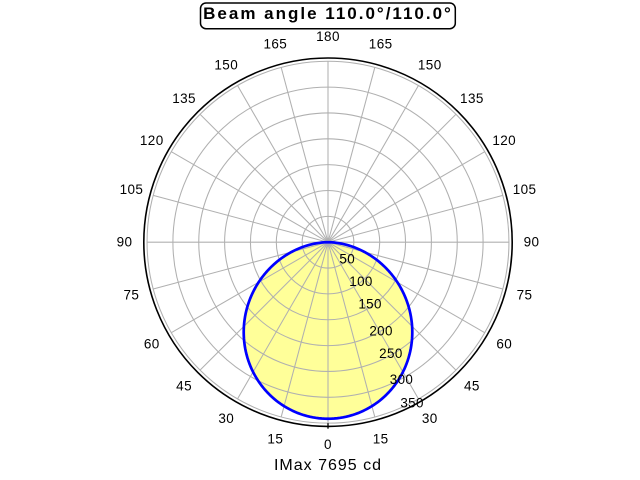 The width and height of the screenshot is (640, 480). Describe the element at coordinates (412, 403) in the screenshot. I see `svg-text: 350` at that location.